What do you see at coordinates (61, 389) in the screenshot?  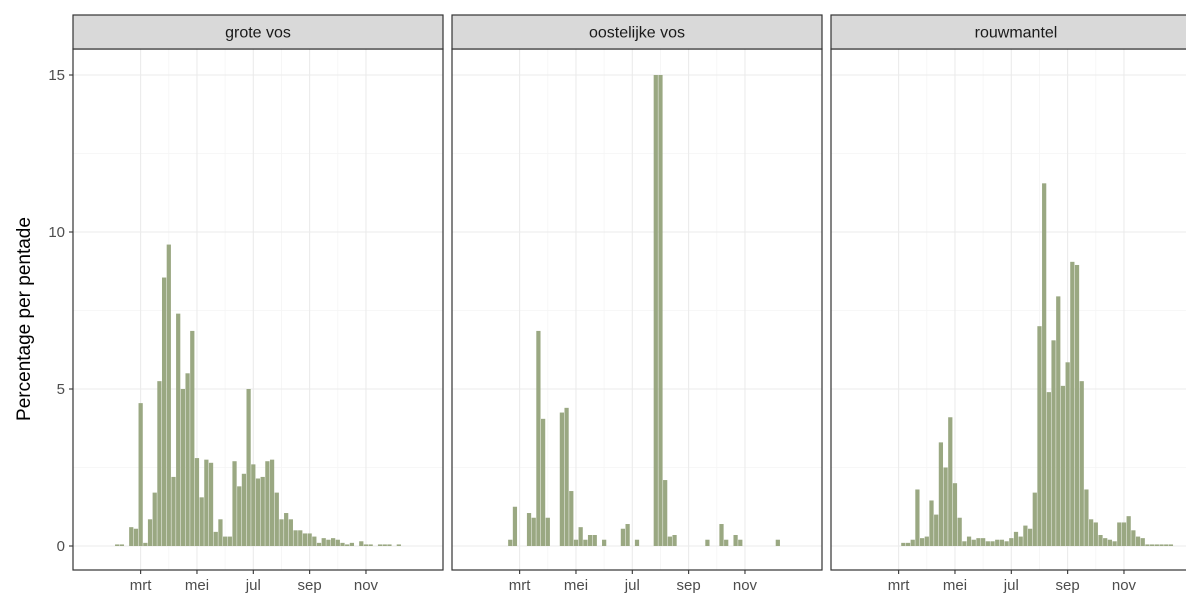 I see `y-tick-label: 5` at bounding box center [61, 389].